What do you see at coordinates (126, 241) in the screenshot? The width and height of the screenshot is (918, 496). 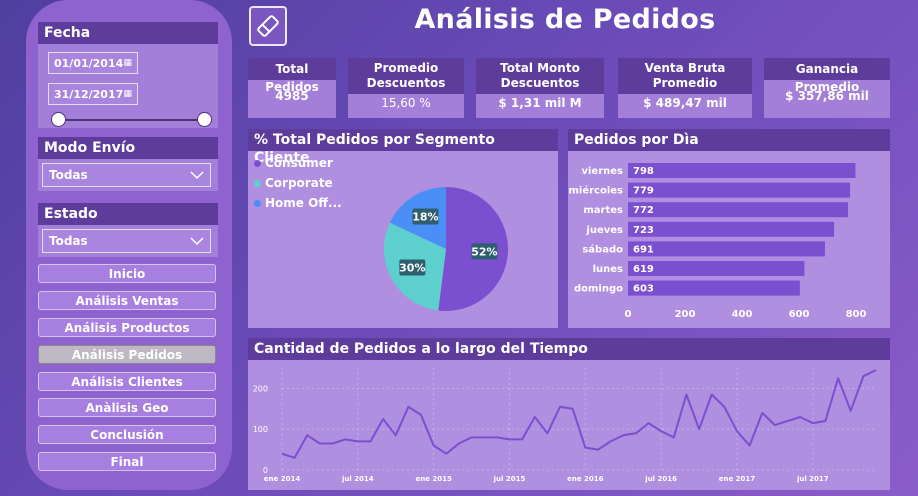 I see `status-dropdown: Todas` at bounding box center [126, 241].